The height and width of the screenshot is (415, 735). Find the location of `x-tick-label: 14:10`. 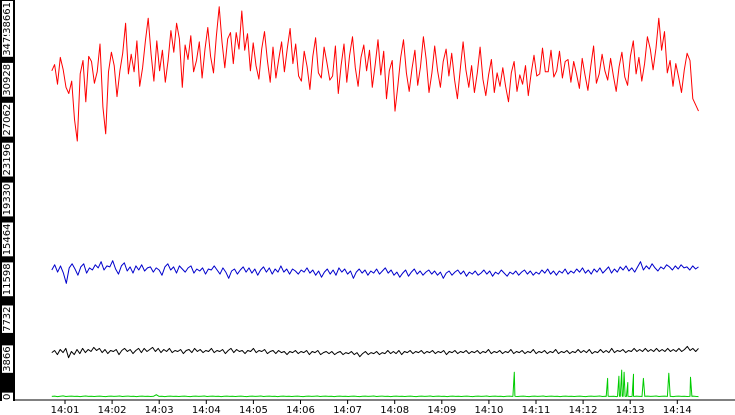

x-tick-label: 14:10 is located at coordinates (488, 410).